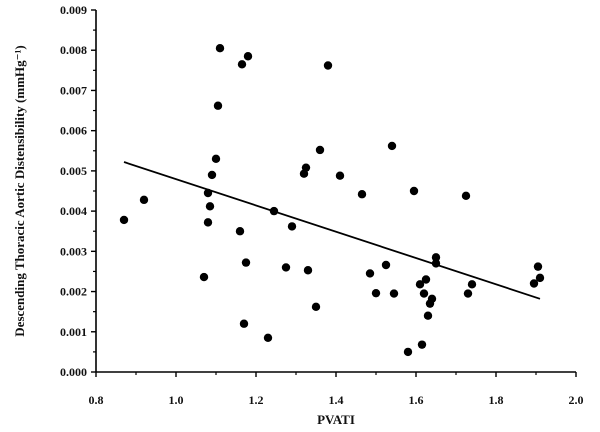  Describe the element at coordinates (73, 131) in the screenshot. I see `y-tick-label: 0.006` at that location.